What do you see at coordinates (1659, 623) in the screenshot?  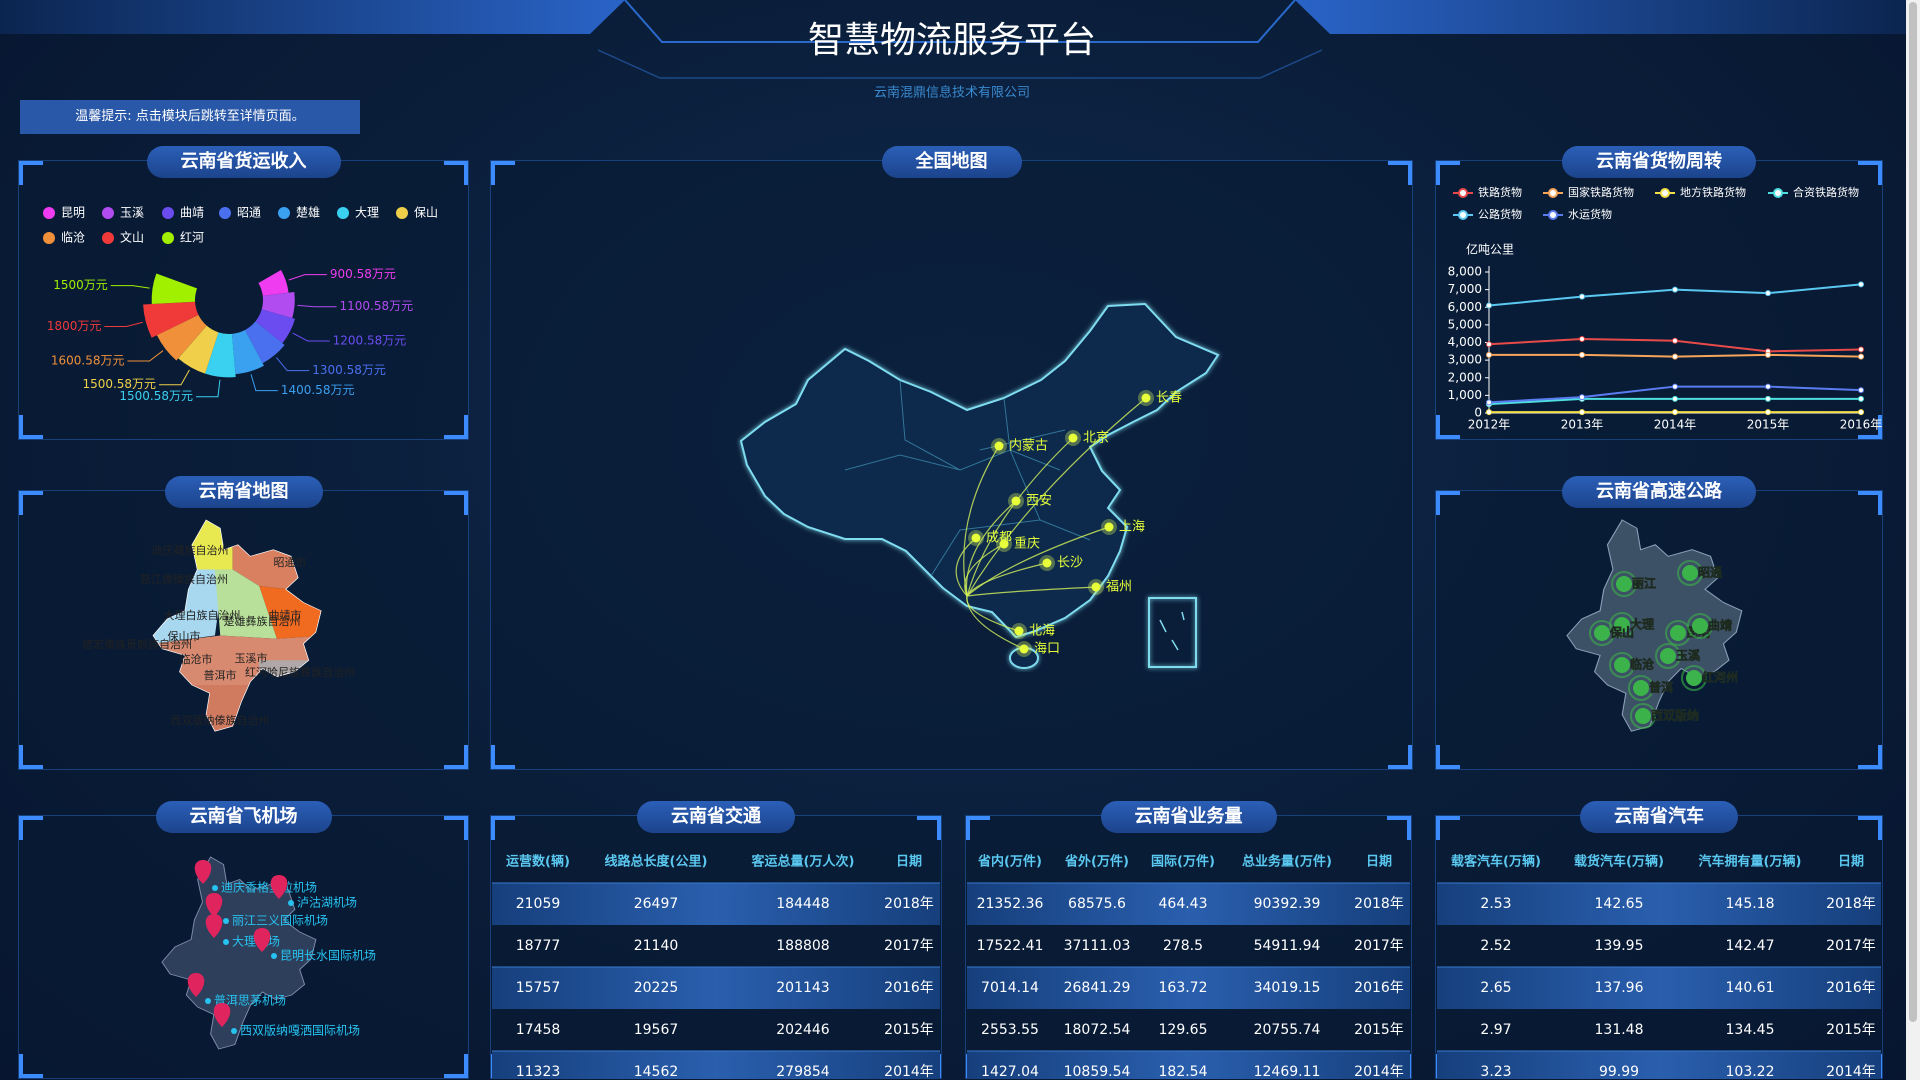 I see `highway-panel: 云南省高速公路` at bounding box center [1659, 623].